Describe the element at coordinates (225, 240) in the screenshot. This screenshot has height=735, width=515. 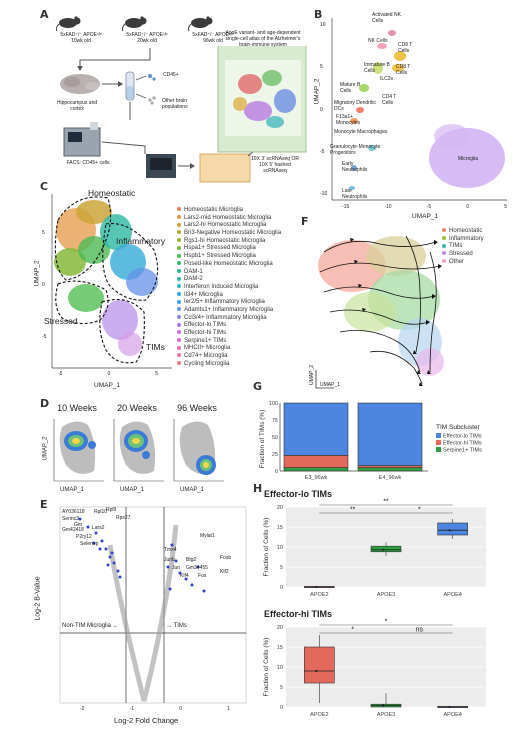
I see `legend-label: Rgs1-hi Homeostatic Microglia` at that location.